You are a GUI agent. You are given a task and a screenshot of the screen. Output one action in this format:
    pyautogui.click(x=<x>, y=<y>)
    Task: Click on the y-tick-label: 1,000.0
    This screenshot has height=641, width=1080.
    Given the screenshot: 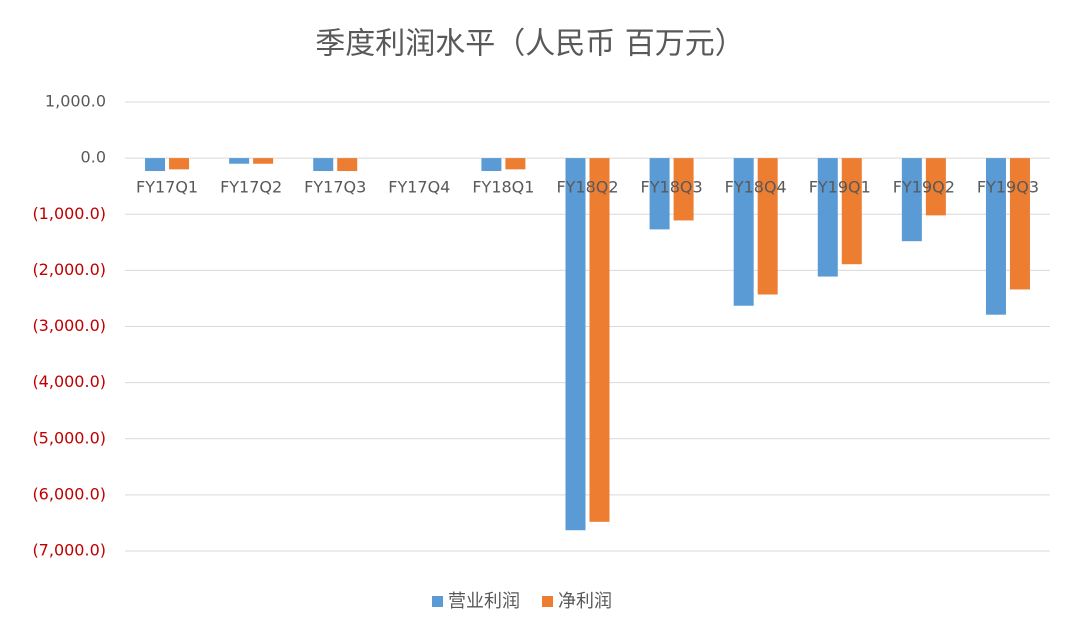 What is the action you would take?
    pyautogui.click(x=75, y=101)
    